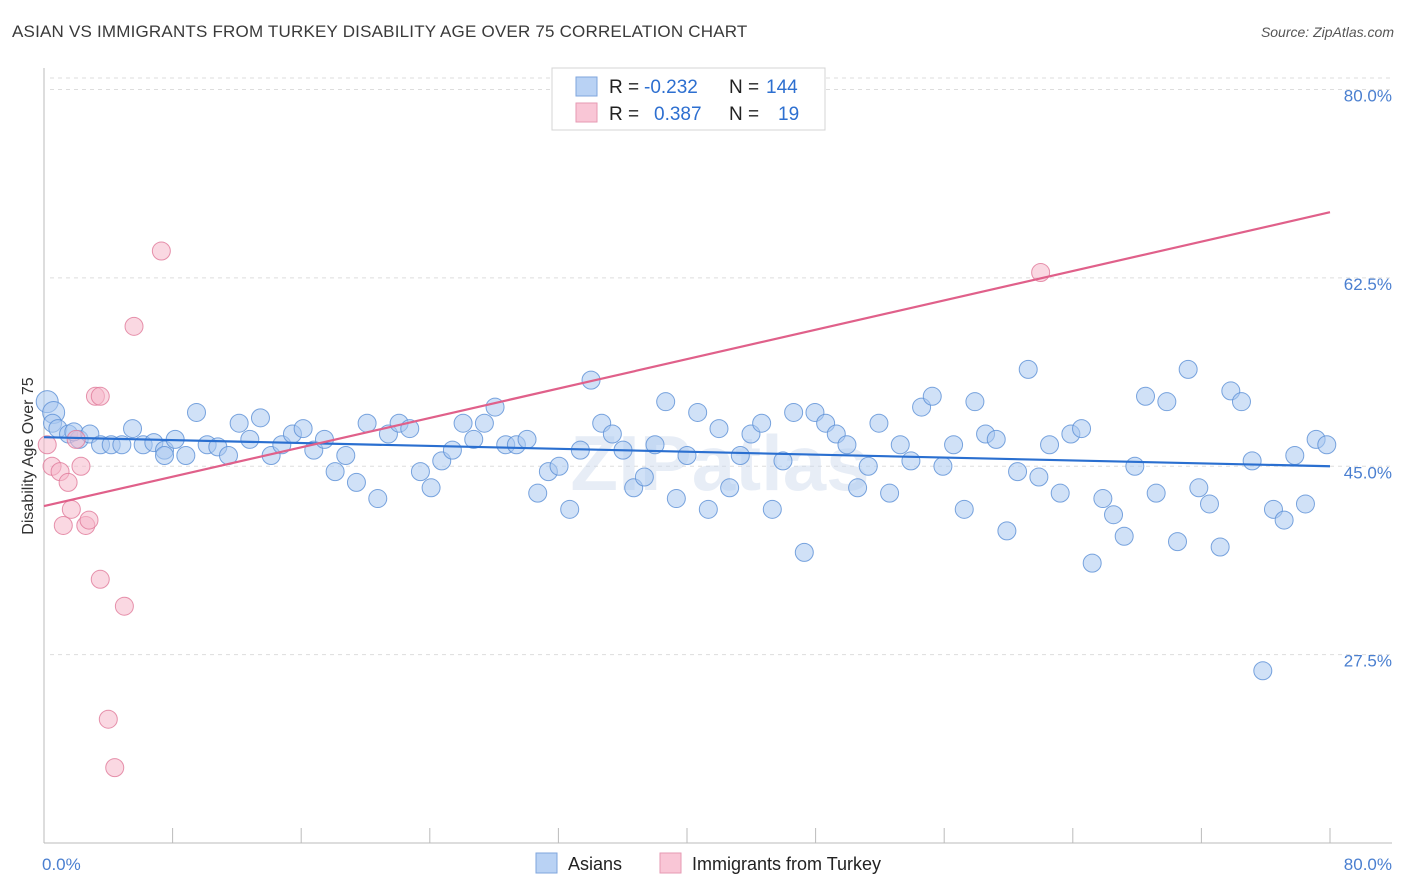 The height and width of the screenshot is (892, 1406). What do you see at coordinates (28, 456) in the screenshot?
I see `y-axis-label: Disability Age Over 75` at bounding box center [28, 456].